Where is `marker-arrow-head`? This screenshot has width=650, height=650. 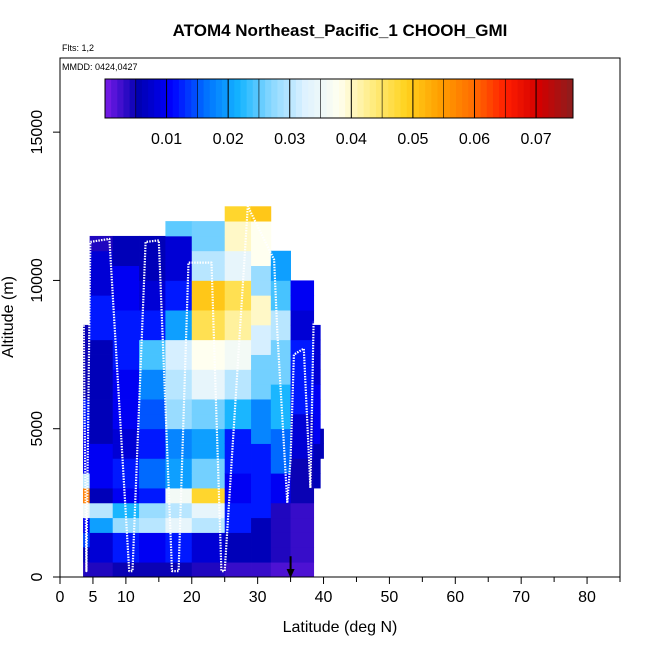
marker-arrow-head is located at coordinates (290, 573).